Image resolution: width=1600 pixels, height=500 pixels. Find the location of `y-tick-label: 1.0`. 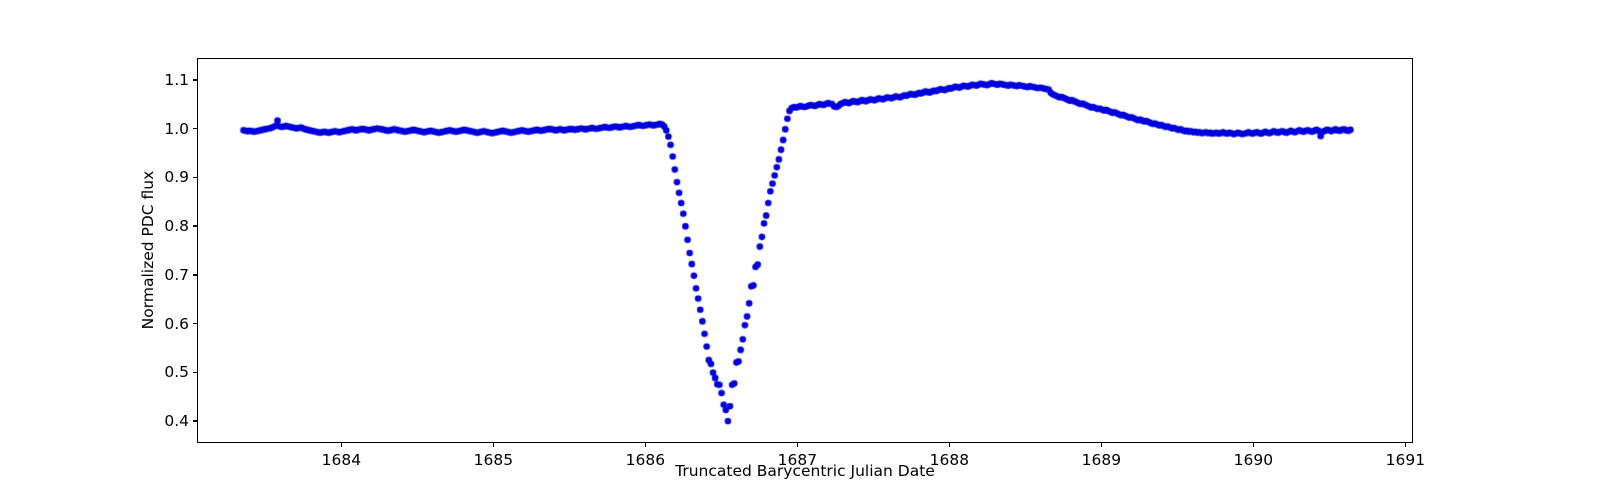

y-tick-label: 1.0 is located at coordinates (176, 128).